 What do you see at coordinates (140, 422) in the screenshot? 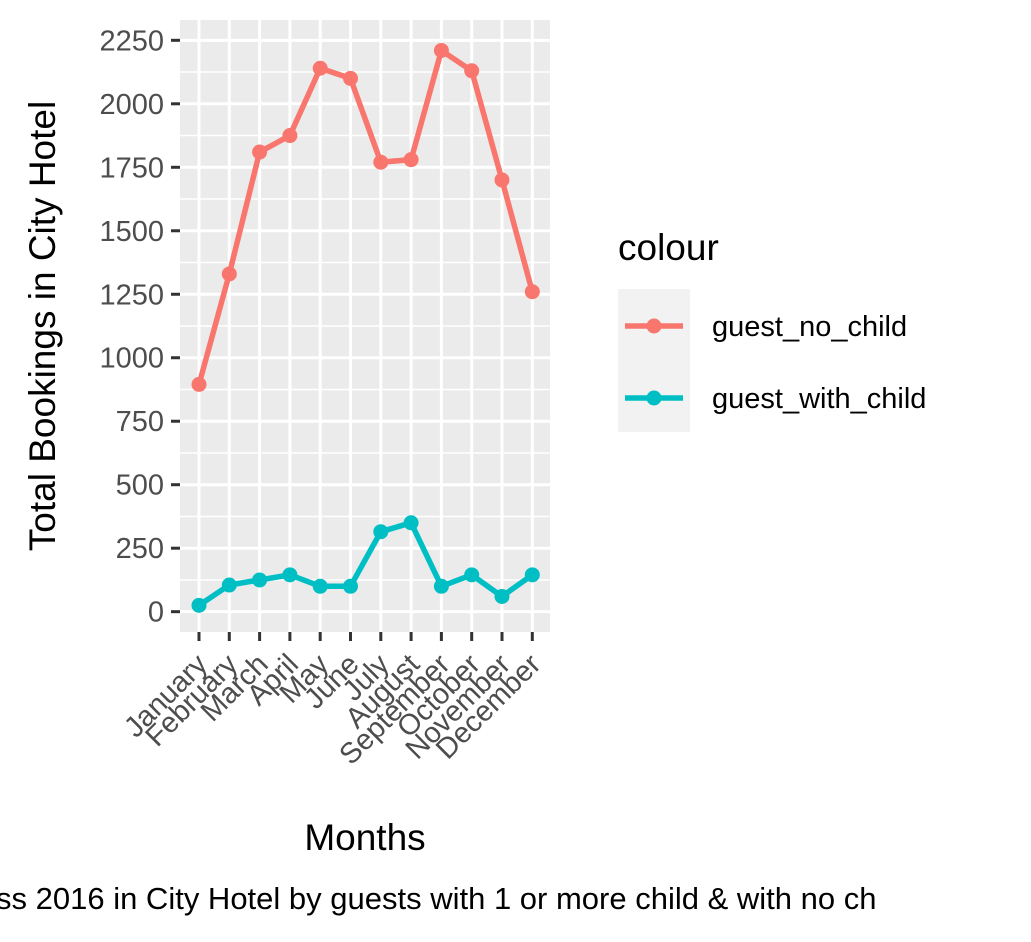
I see `y-tick-label: 750` at bounding box center [140, 422].